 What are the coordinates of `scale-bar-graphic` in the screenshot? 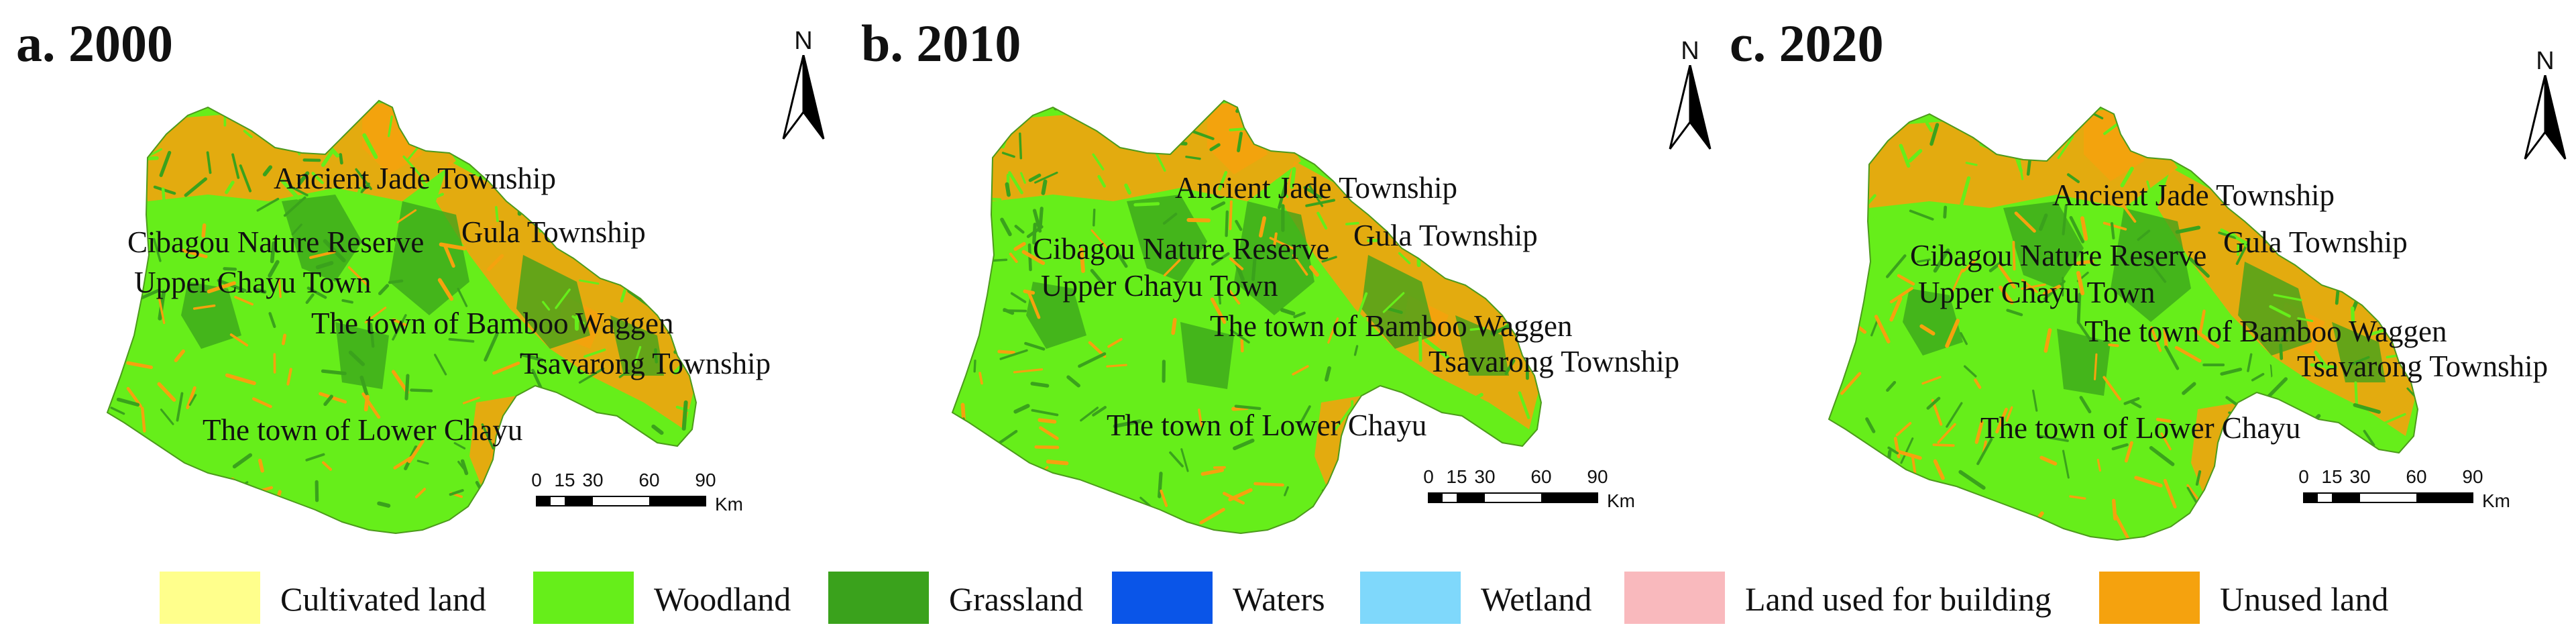 It's located at (1513, 497).